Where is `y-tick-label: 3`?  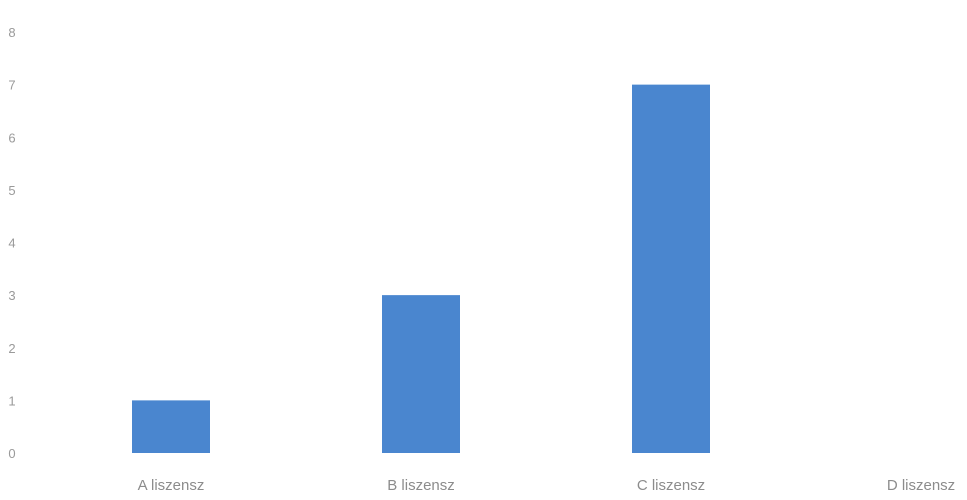
y-tick-label: 3 is located at coordinates (11, 295).